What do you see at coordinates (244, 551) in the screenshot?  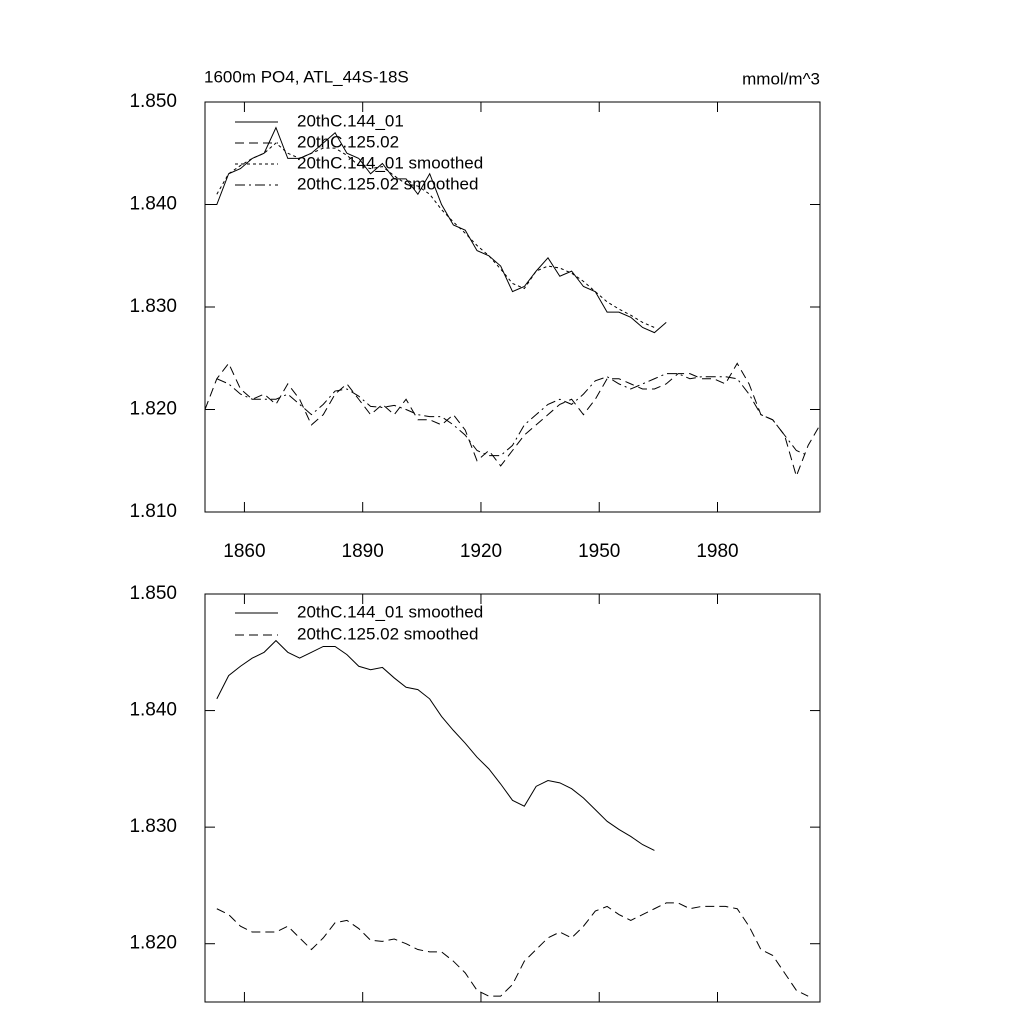 I see `x-tick-label: 1860` at bounding box center [244, 551].